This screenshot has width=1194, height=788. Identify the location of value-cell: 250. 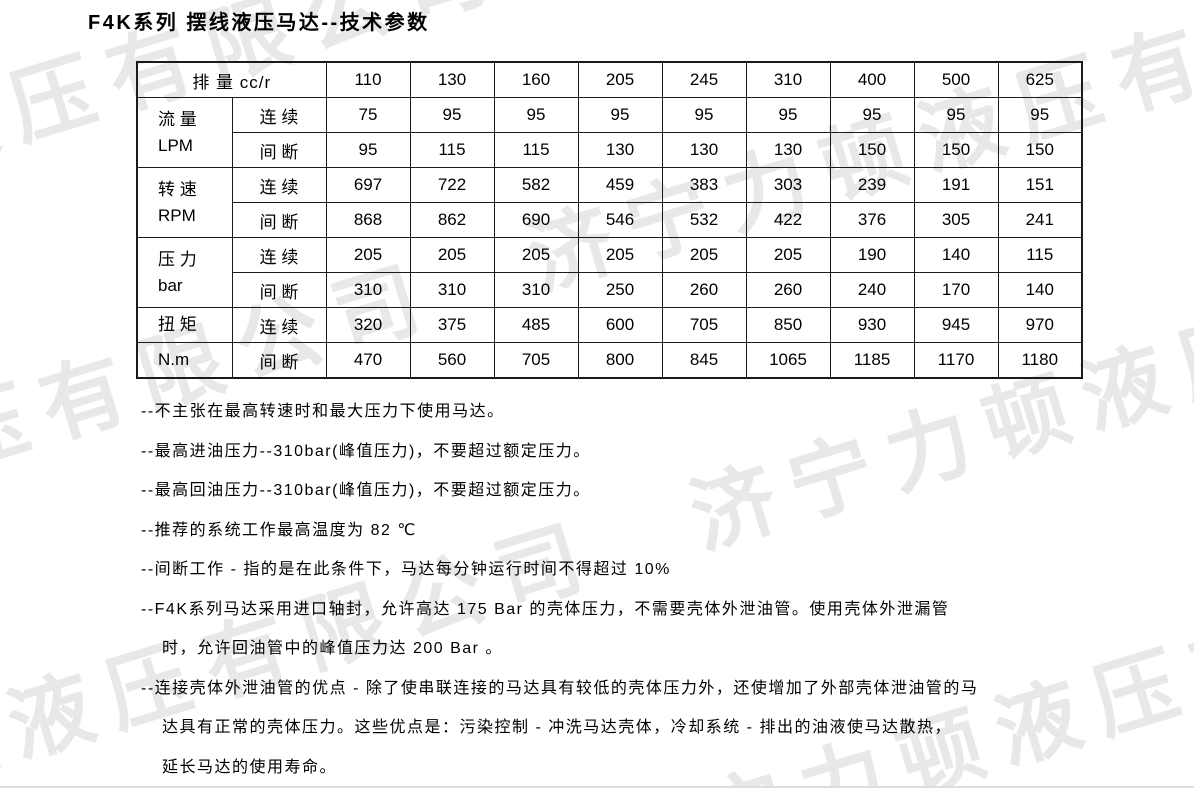
(620, 290).